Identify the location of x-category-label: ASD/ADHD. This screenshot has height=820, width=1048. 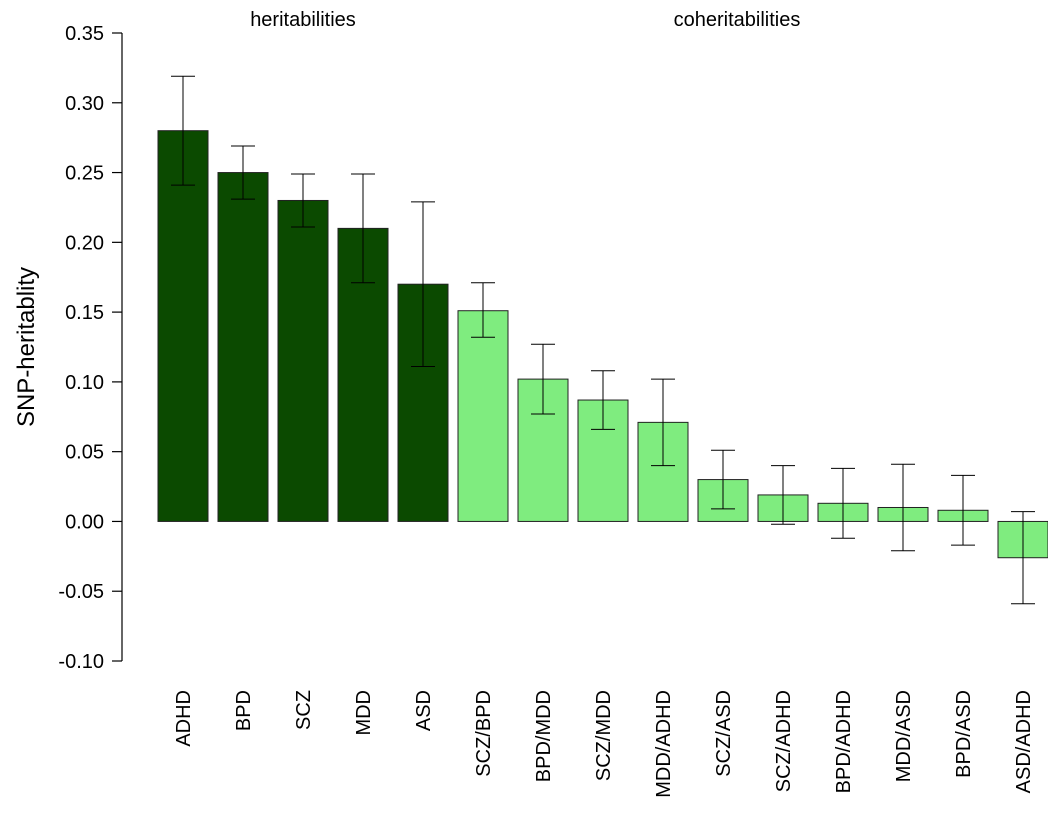
(1024, 741).